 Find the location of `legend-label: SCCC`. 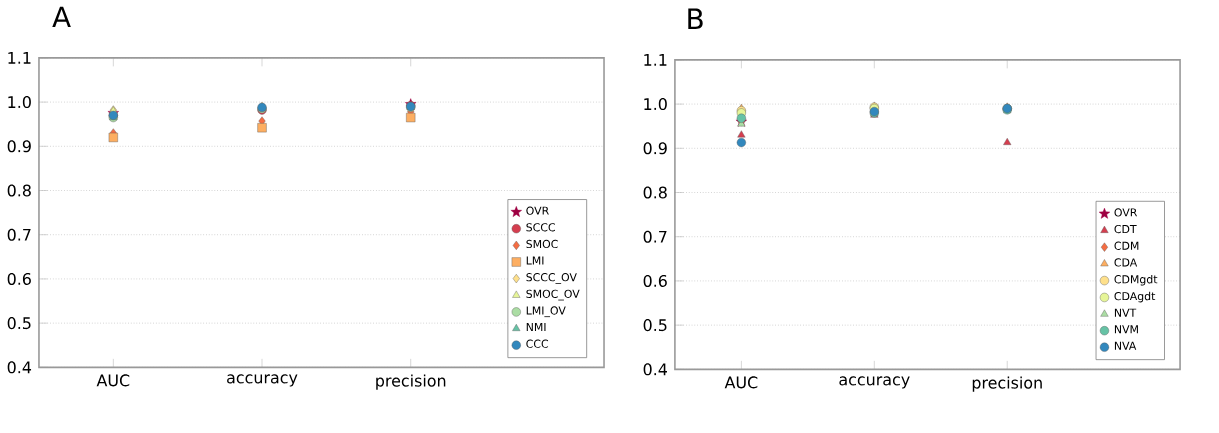

legend-label: SCCC is located at coordinates (540, 227).